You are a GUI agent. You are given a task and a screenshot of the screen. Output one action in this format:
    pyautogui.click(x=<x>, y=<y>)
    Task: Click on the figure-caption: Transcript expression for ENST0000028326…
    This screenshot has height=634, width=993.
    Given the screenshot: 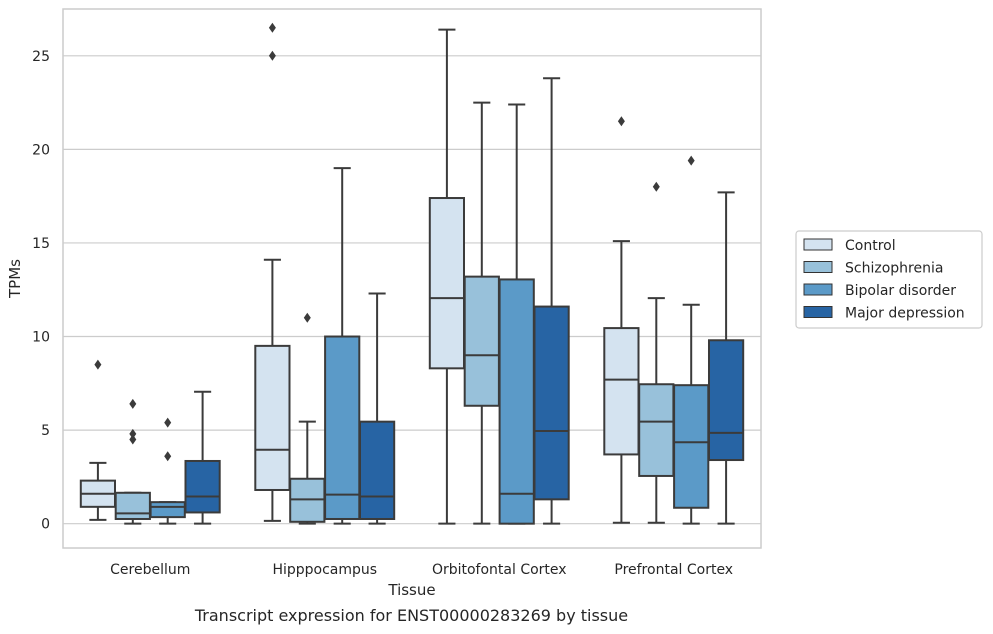 What is the action you would take?
    pyautogui.click(x=411, y=615)
    